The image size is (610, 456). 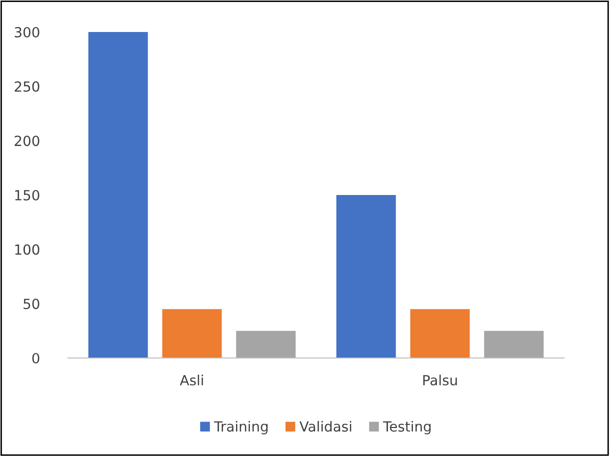 I want to click on y-tick-label: 0, so click(x=36, y=358).